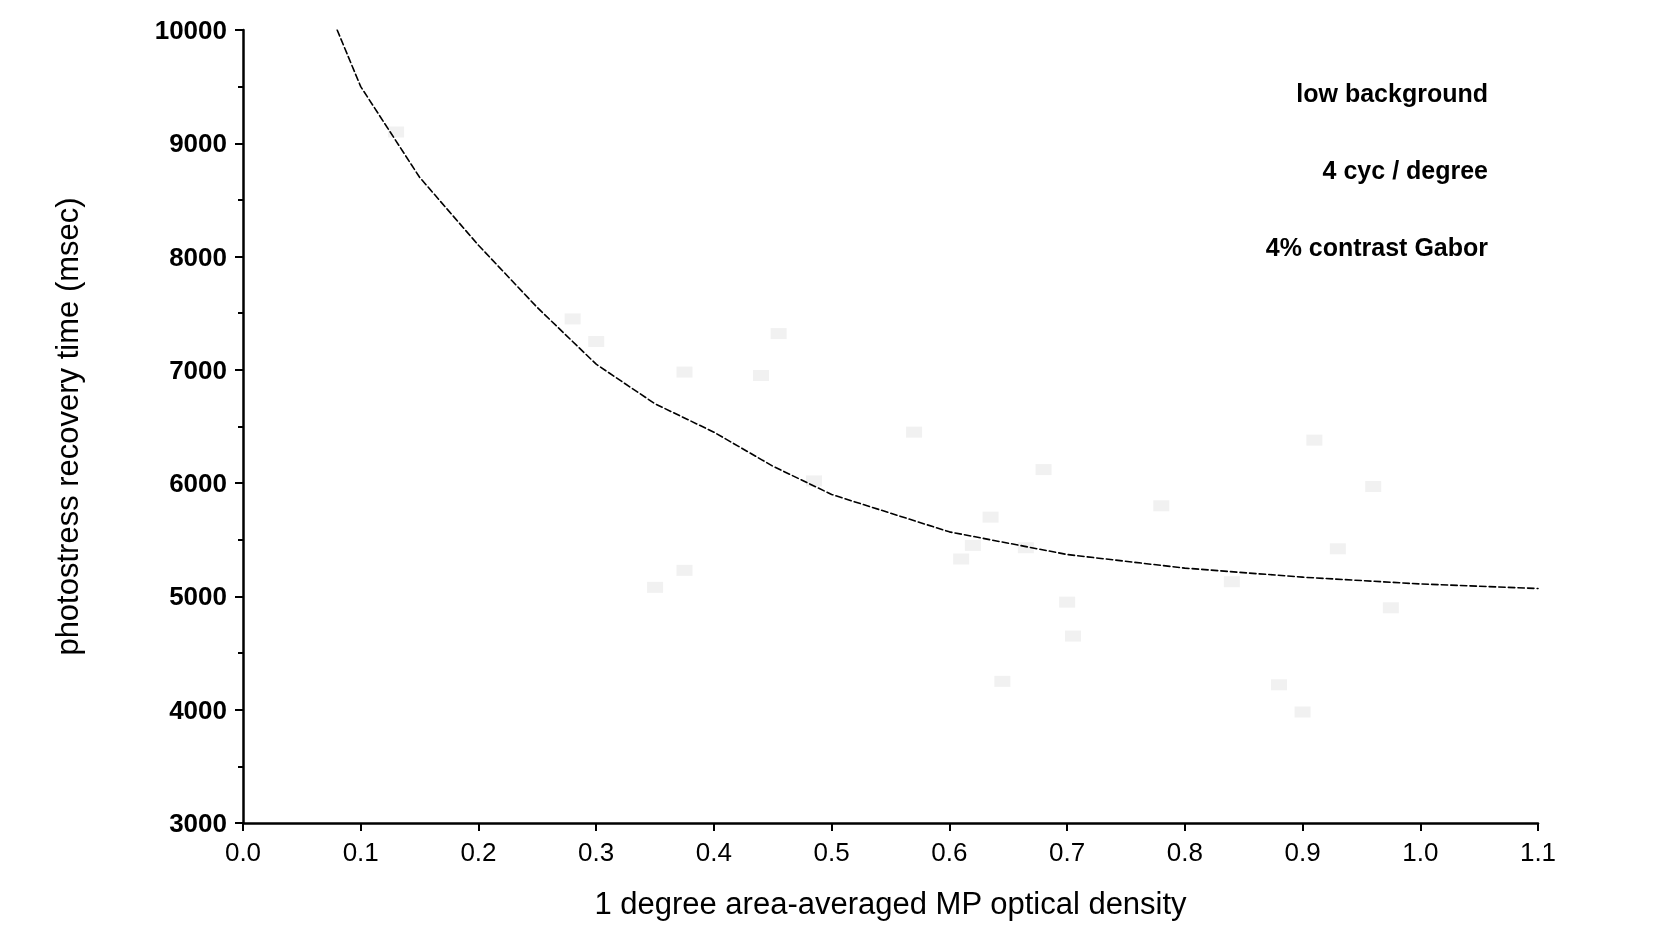 This screenshot has width=1666, height=946. I want to click on x-tick-label: 0.5, so click(831, 852).